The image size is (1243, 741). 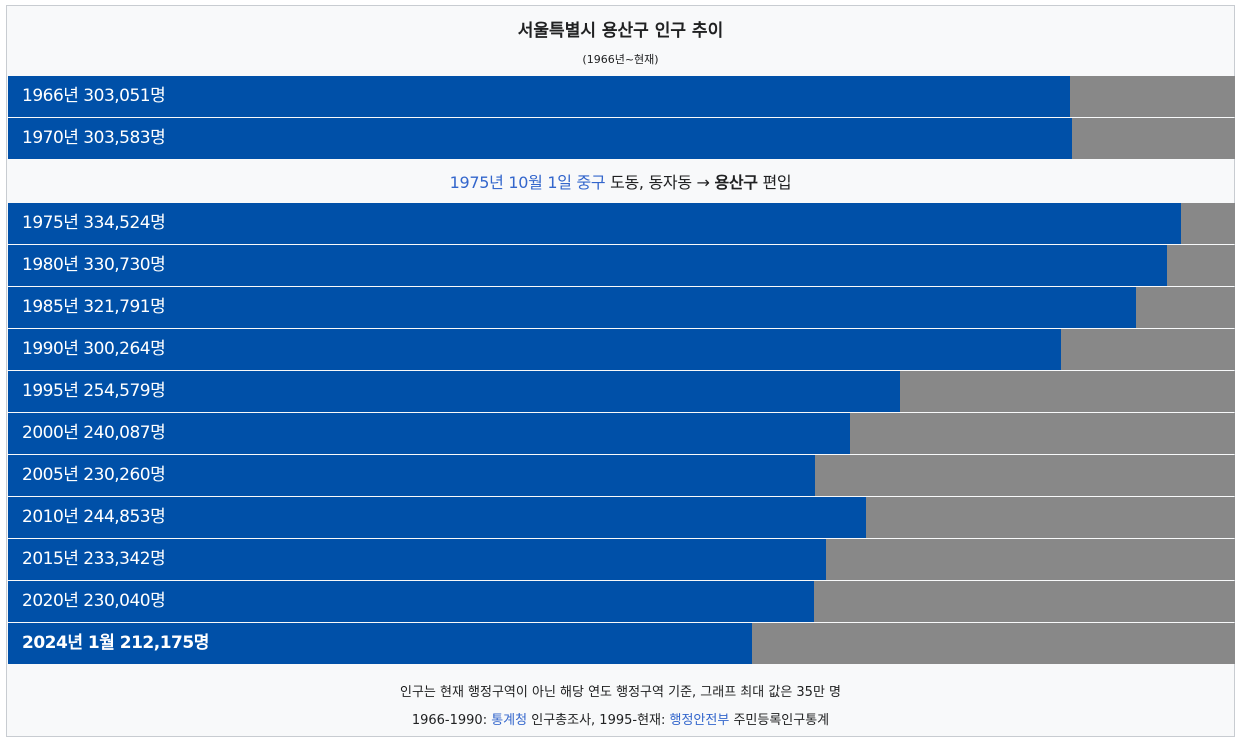 I want to click on annotation-district-bold: 용산구, so click(x=736, y=182).